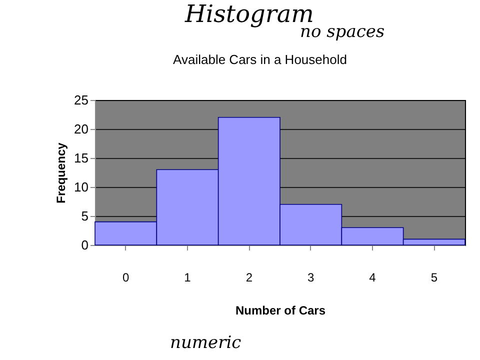 This screenshot has width=480, height=360. Describe the element at coordinates (206, 343) in the screenshot. I see `text: numeric` at that location.